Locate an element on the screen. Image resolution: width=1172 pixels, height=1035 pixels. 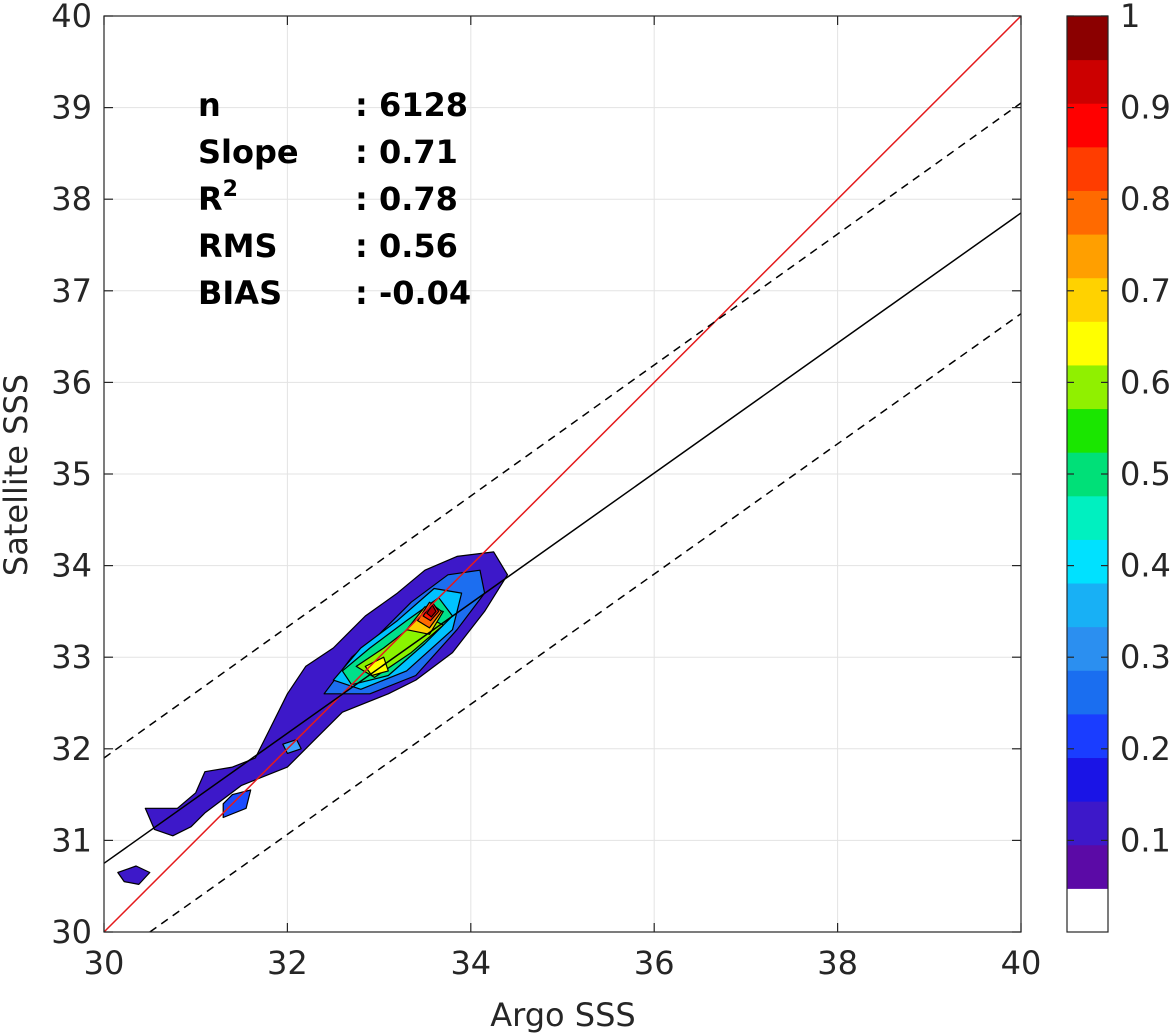
x-tick-label: 38 is located at coordinates (837, 963).